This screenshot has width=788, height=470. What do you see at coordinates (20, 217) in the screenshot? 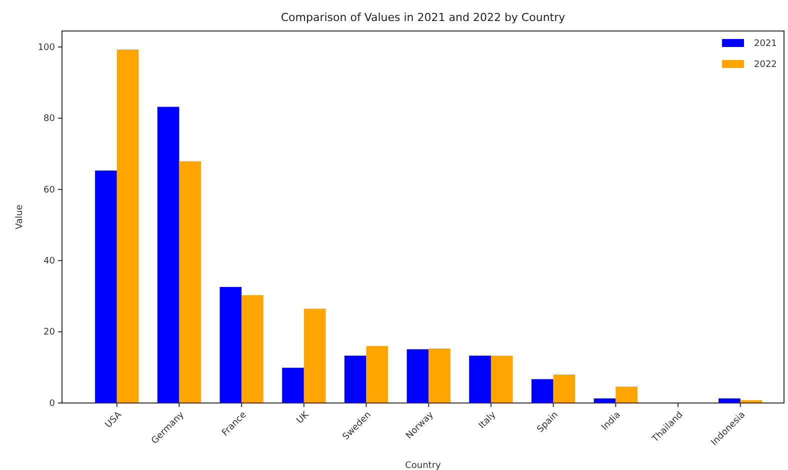
I see `y-axis-title: Value` at bounding box center [20, 217].